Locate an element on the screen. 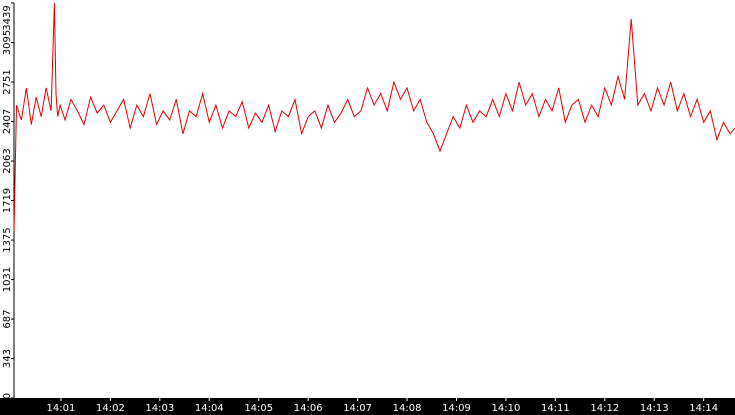  x-tick-label: 14:01 is located at coordinates (61, 408).